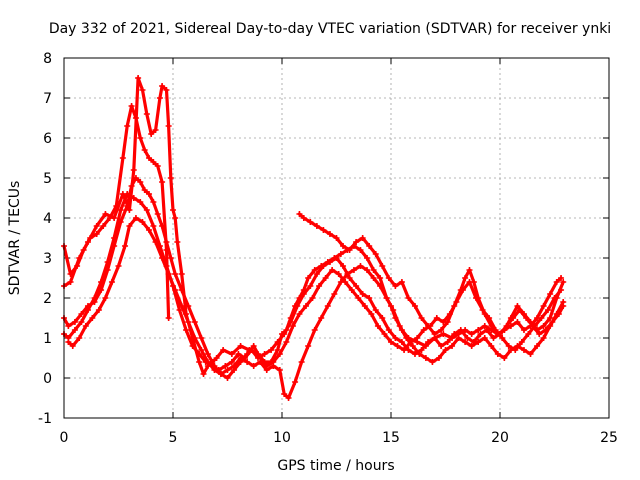  What do you see at coordinates (15, 238) in the screenshot?
I see `y-axis-label: SDTVAR / TECUs` at bounding box center [15, 238].